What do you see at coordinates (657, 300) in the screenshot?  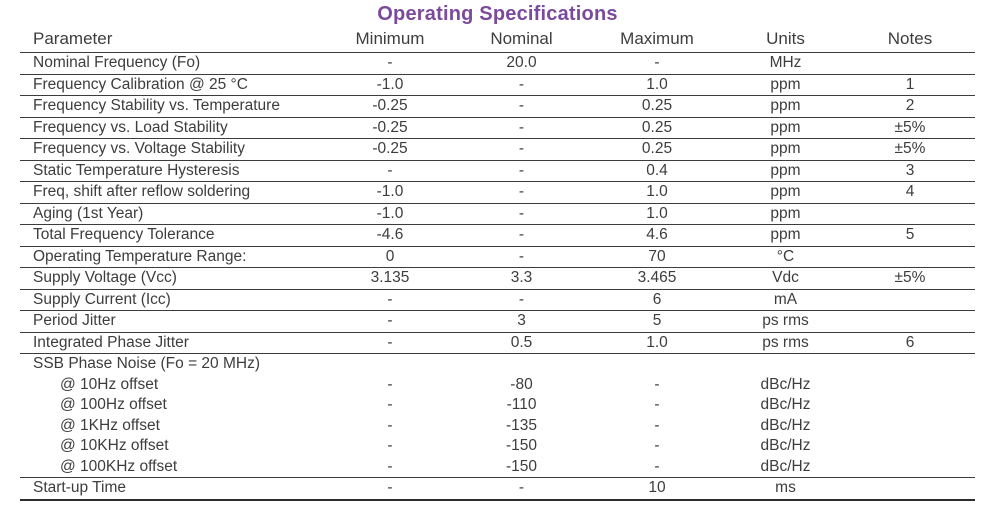 I see `cell-max: 6` at bounding box center [657, 300].